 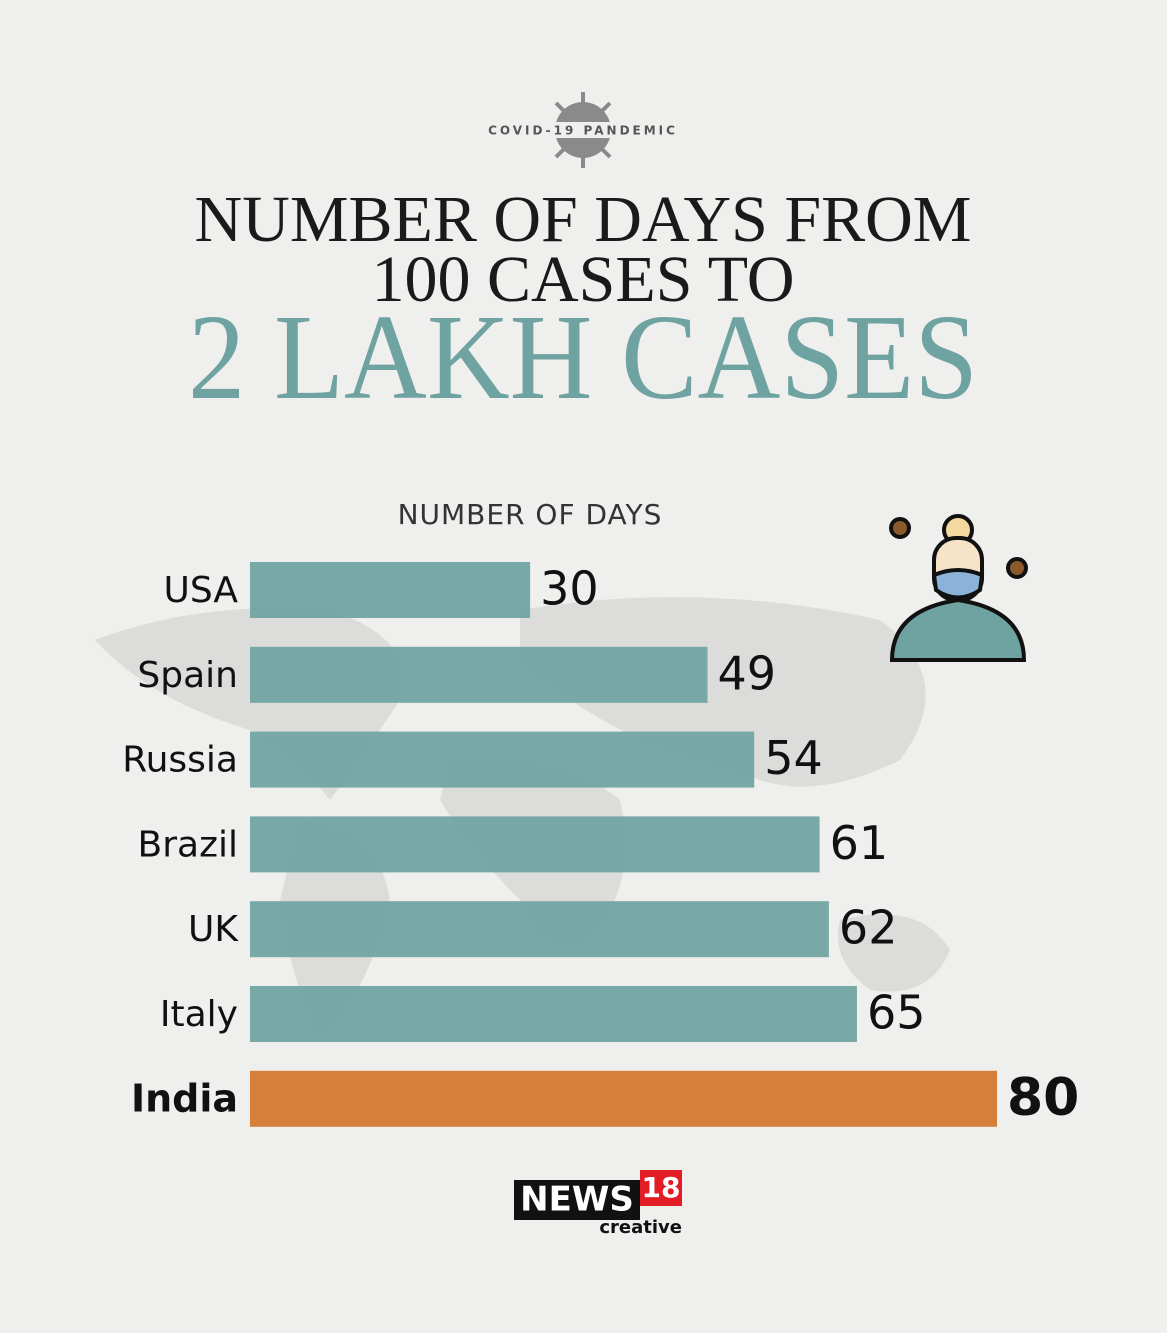 I want to click on title-line: 100 CASES TO, so click(x=582, y=279).